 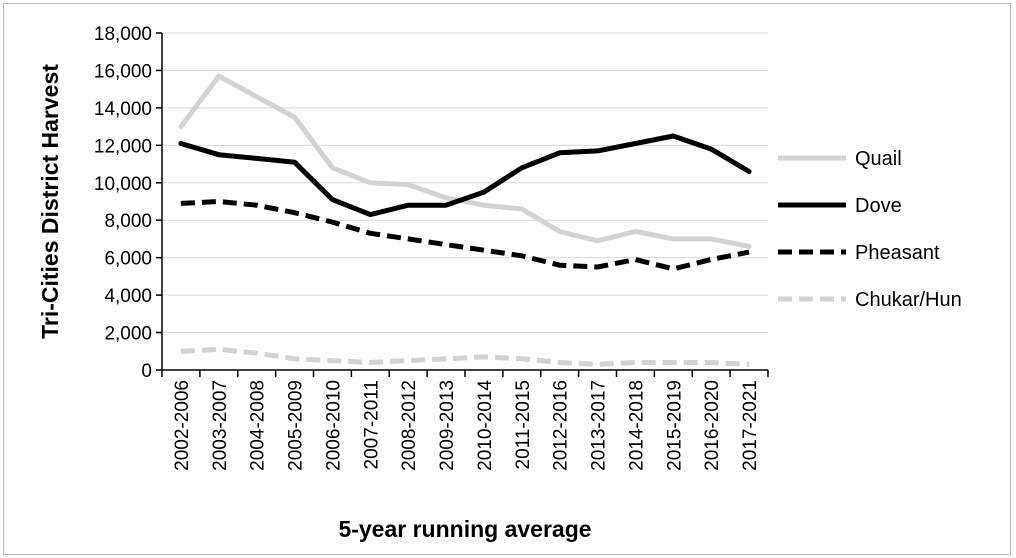 I want to click on legend-label: Pheasant, so click(x=897, y=253).